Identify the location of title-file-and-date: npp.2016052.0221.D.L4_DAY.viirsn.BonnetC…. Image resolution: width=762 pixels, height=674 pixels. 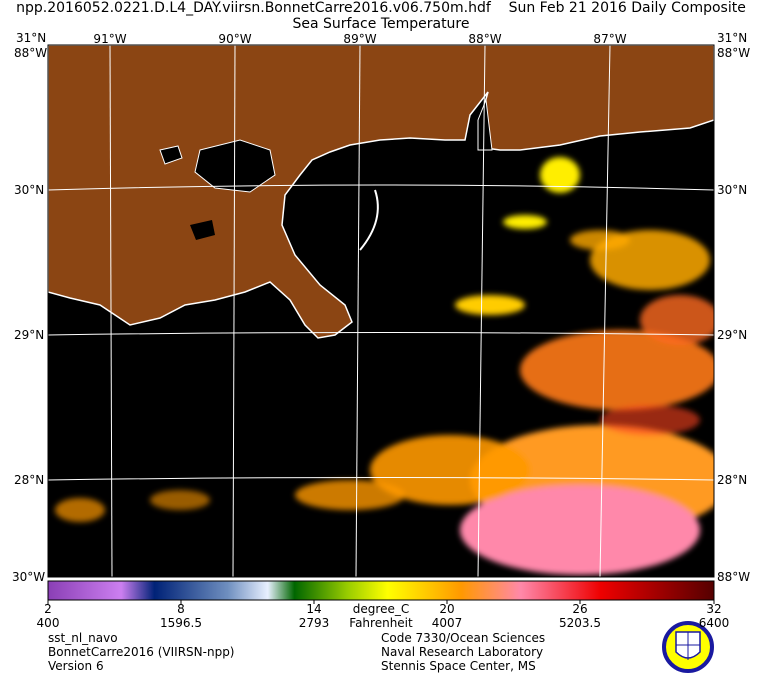
(381, 8).